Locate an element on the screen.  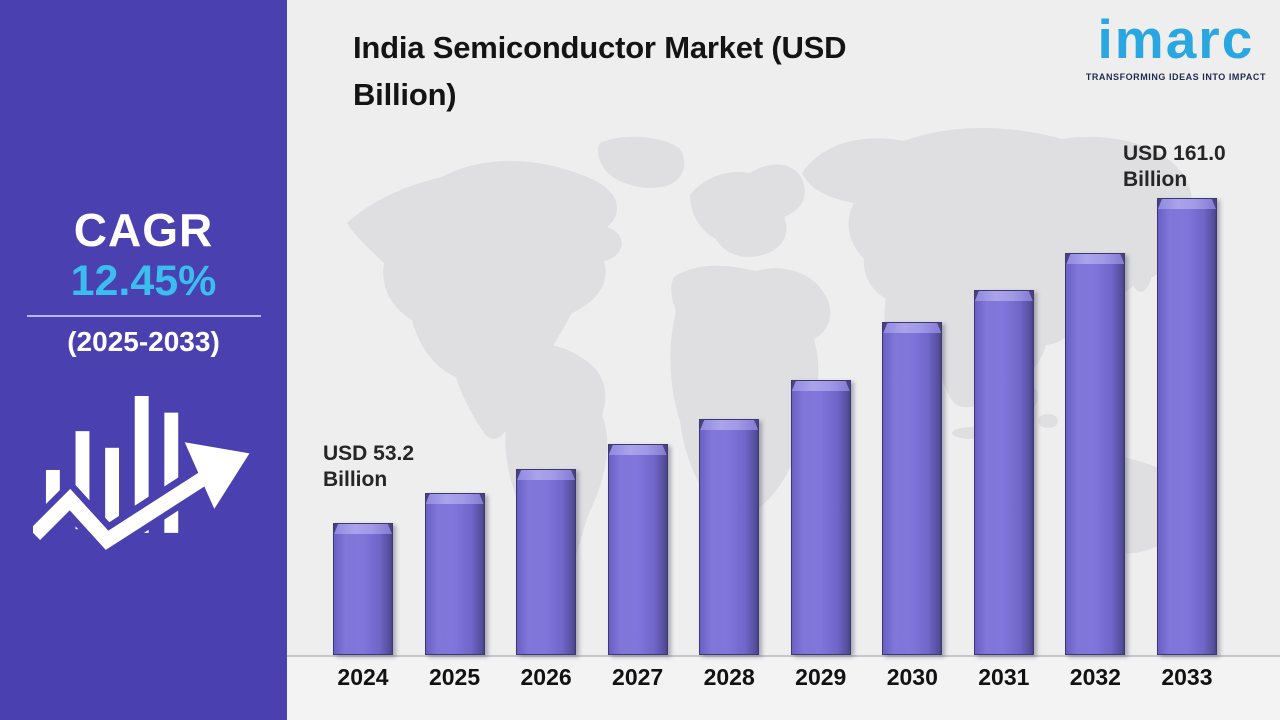
imarc-logo: imarc TRANSFORMING IDEAS INTO IMPACT is located at coordinates (1176, 44).